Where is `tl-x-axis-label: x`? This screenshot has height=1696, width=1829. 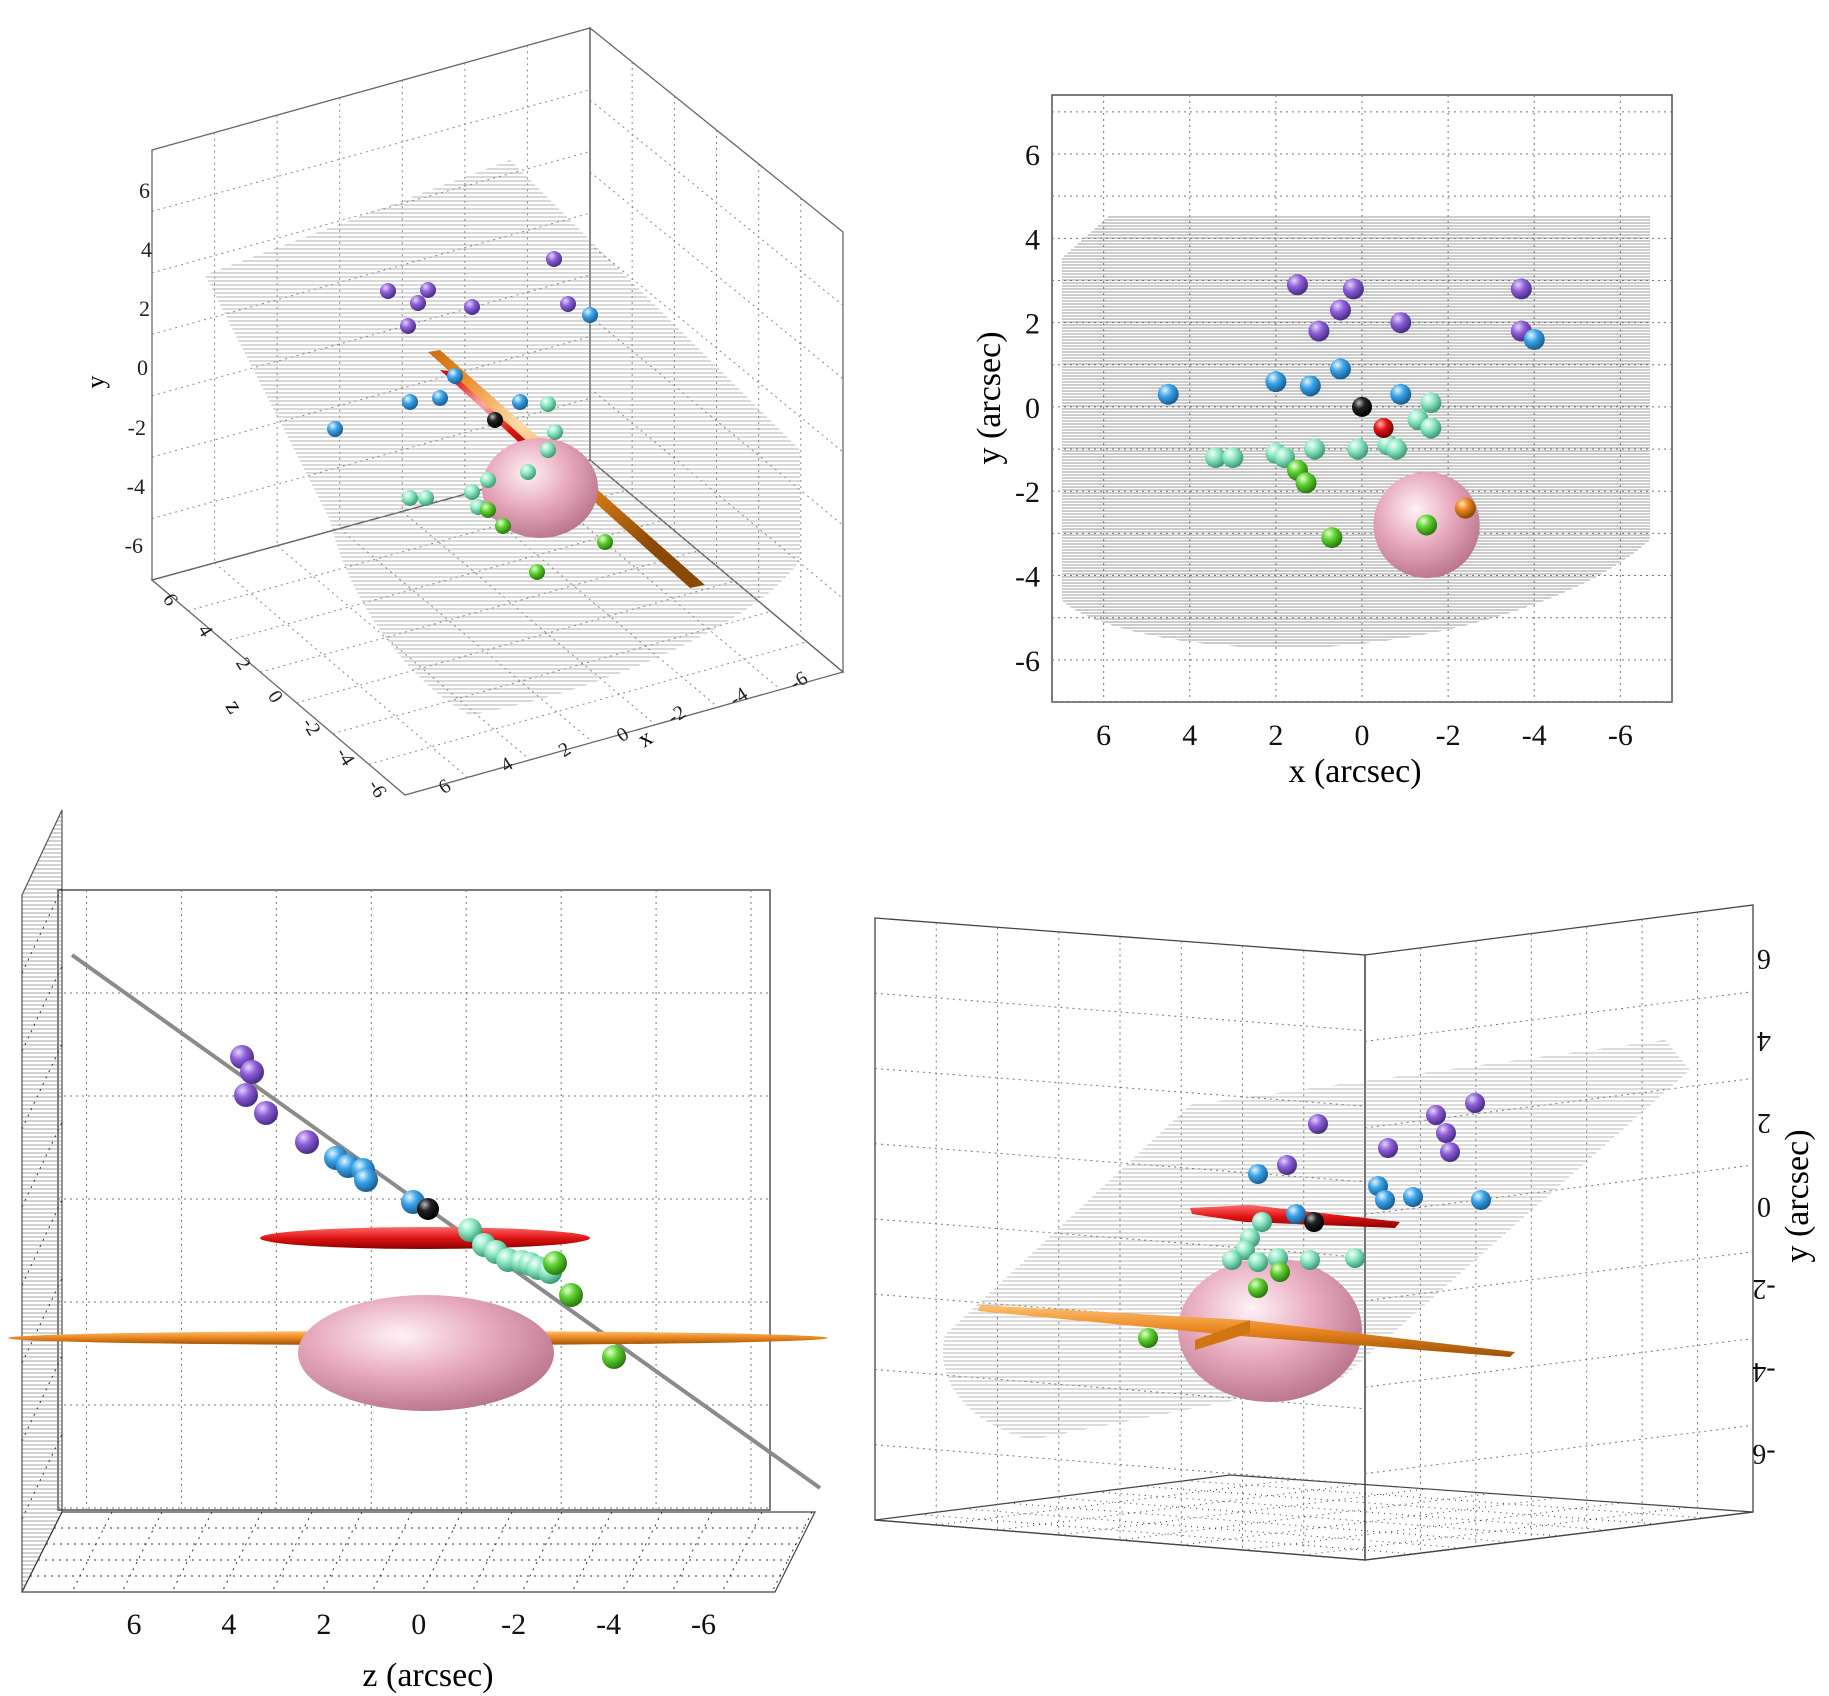 tl-x-axis-label: x is located at coordinates (645, 739).